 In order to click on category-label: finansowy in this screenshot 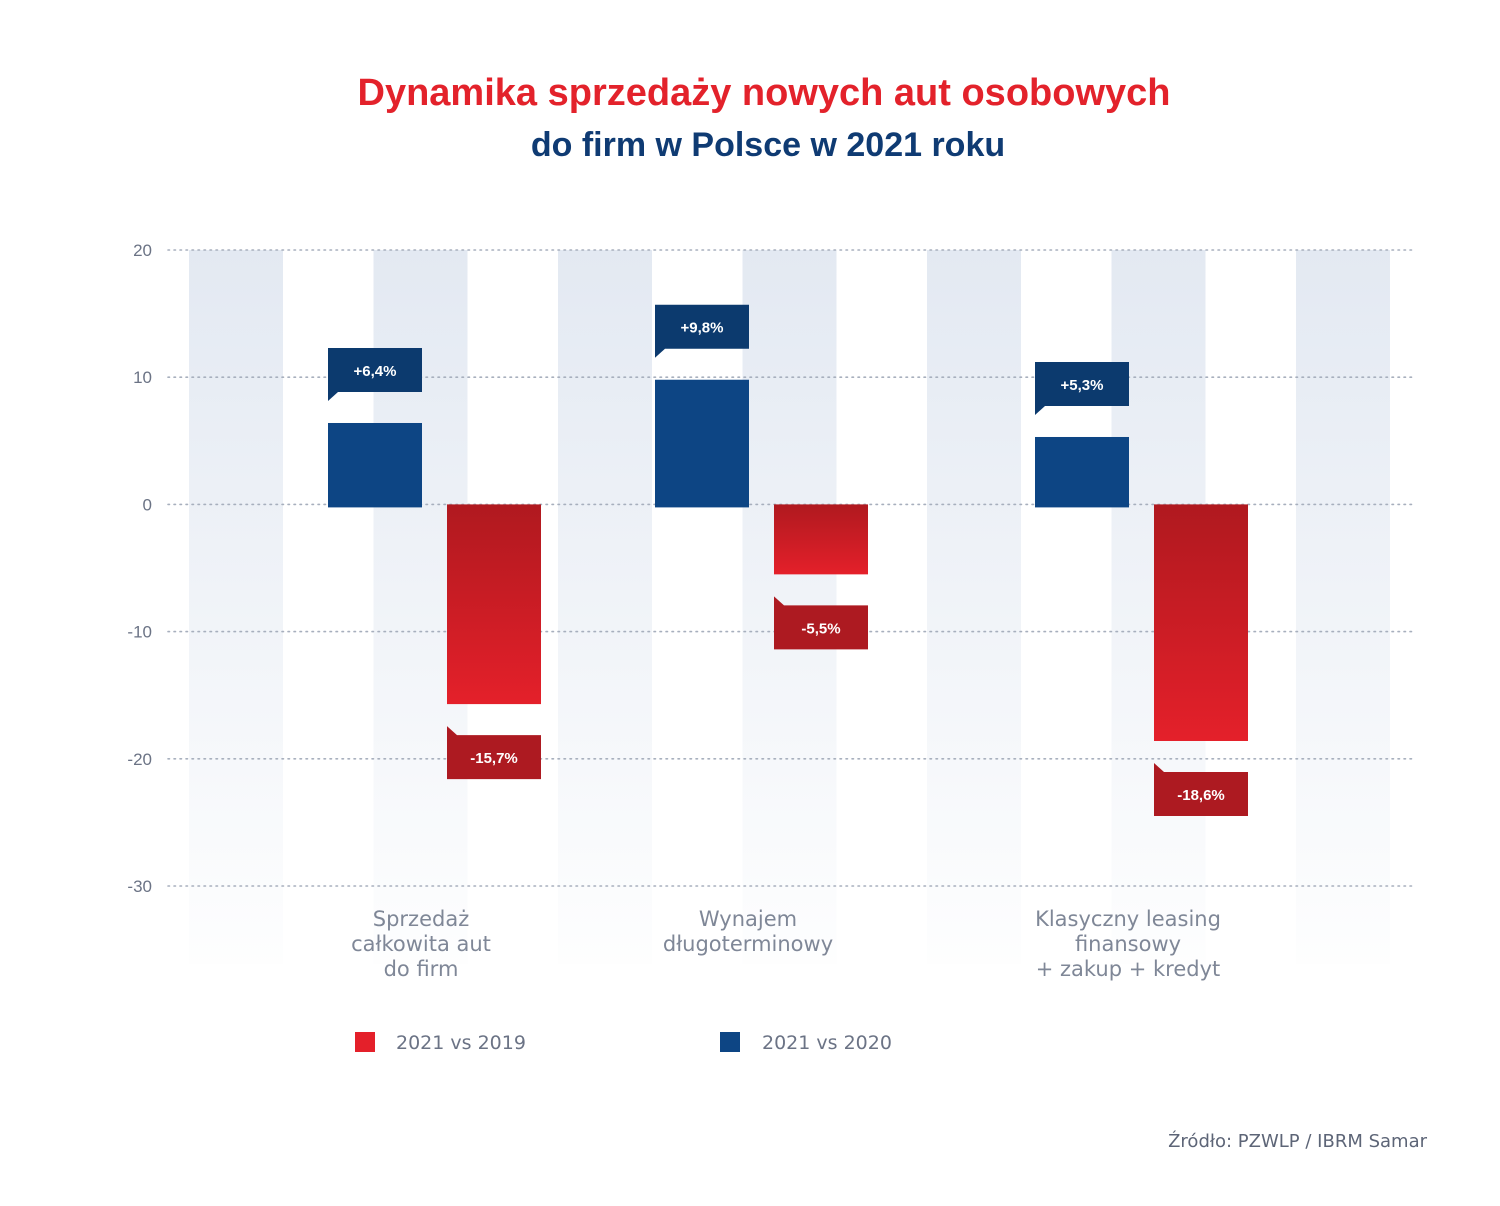, I will do `click(1128, 944)`.